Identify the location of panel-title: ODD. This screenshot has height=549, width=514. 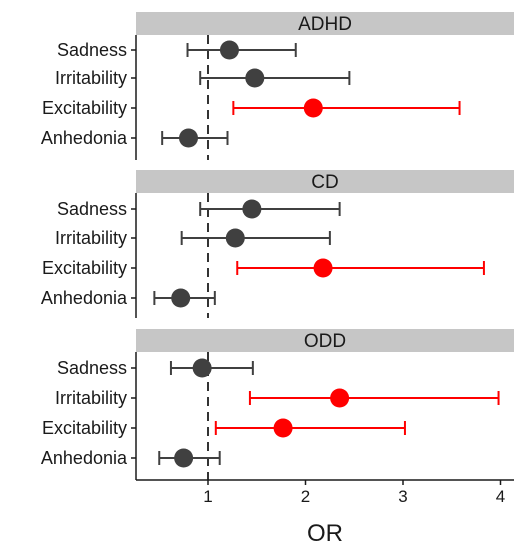
(325, 341).